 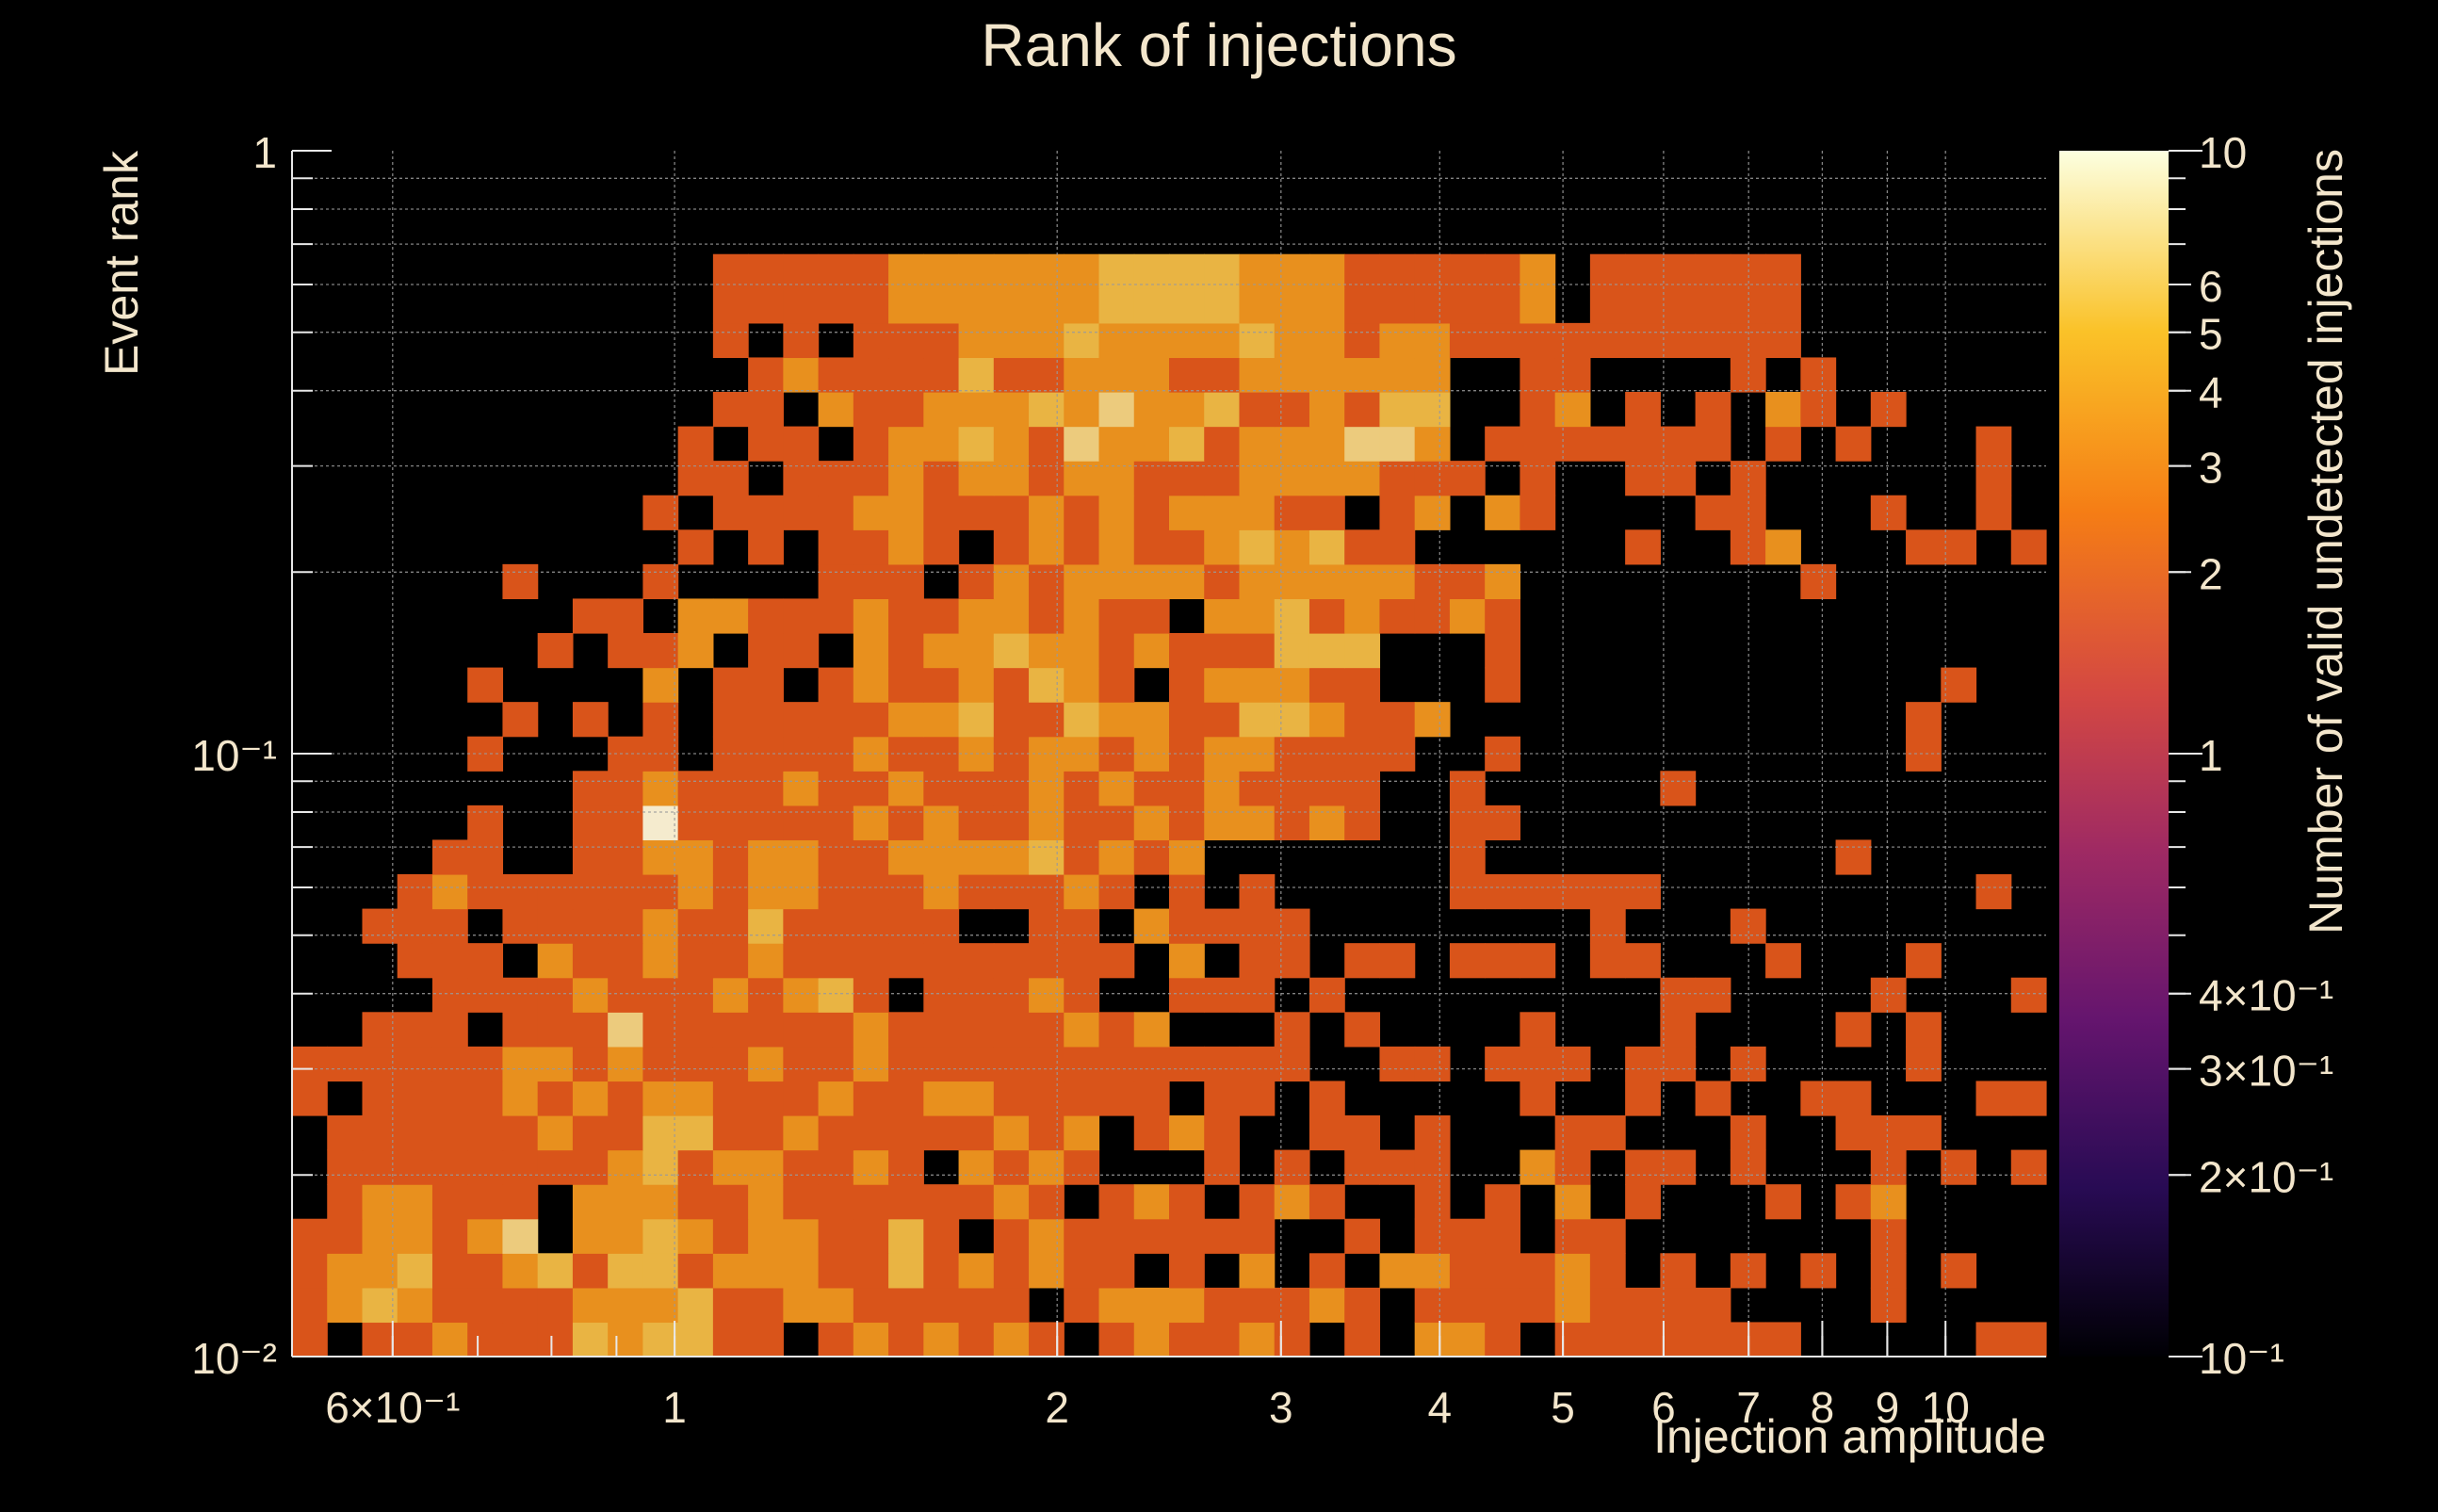 What do you see at coordinates (2211, 392) in the screenshot?
I see `colorbar-tick-label: 4` at bounding box center [2211, 392].